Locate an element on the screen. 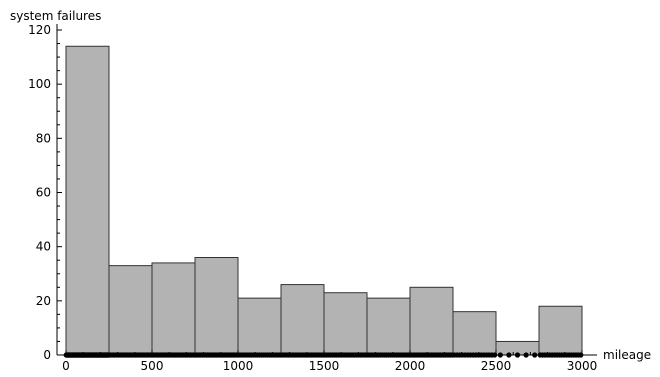 This screenshot has height=377, width=660. x-tick-label: 500 is located at coordinates (152, 366).